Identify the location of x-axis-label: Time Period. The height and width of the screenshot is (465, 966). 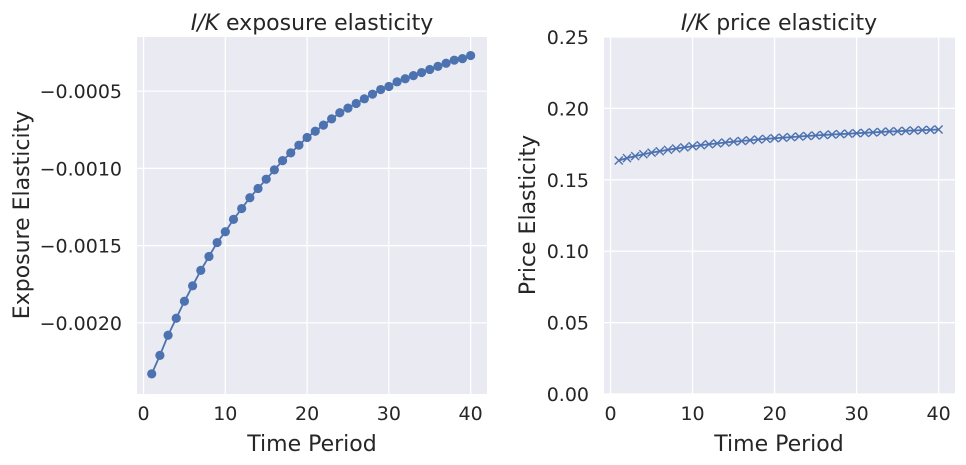
(311, 444).